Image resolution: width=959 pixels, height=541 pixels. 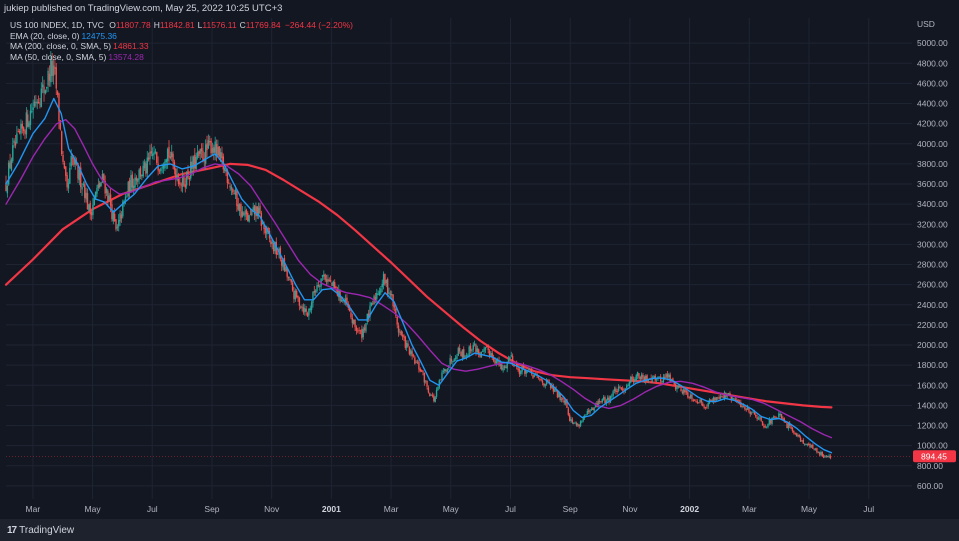 What do you see at coordinates (156, 25) in the screenshot?
I see `legend-h-key: H` at bounding box center [156, 25].